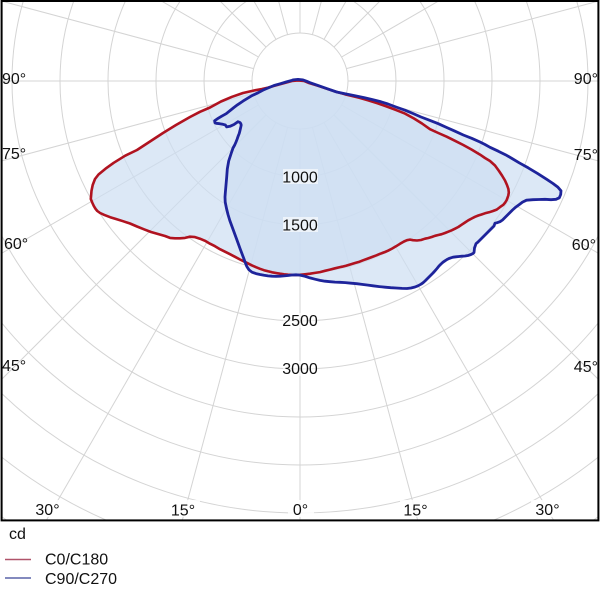 The image size is (600, 600). What do you see at coordinates (300, 321) in the screenshot?
I see `svg-text: 2500` at bounding box center [300, 321].